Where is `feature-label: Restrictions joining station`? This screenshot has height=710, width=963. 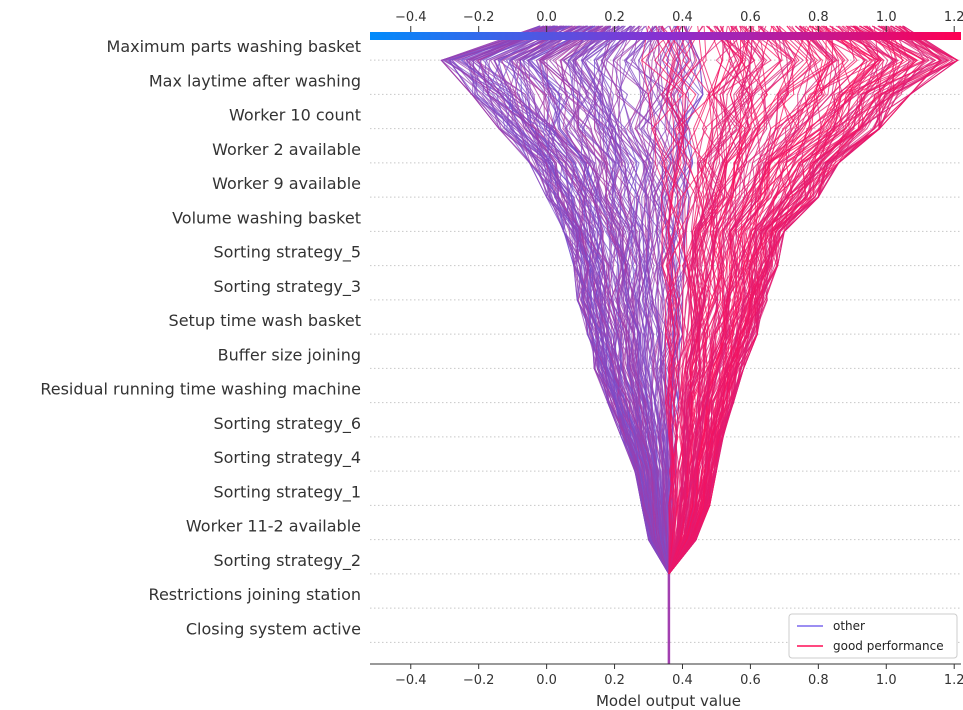 feature-label: Restrictions joining station is located at coordinates (255, 594).